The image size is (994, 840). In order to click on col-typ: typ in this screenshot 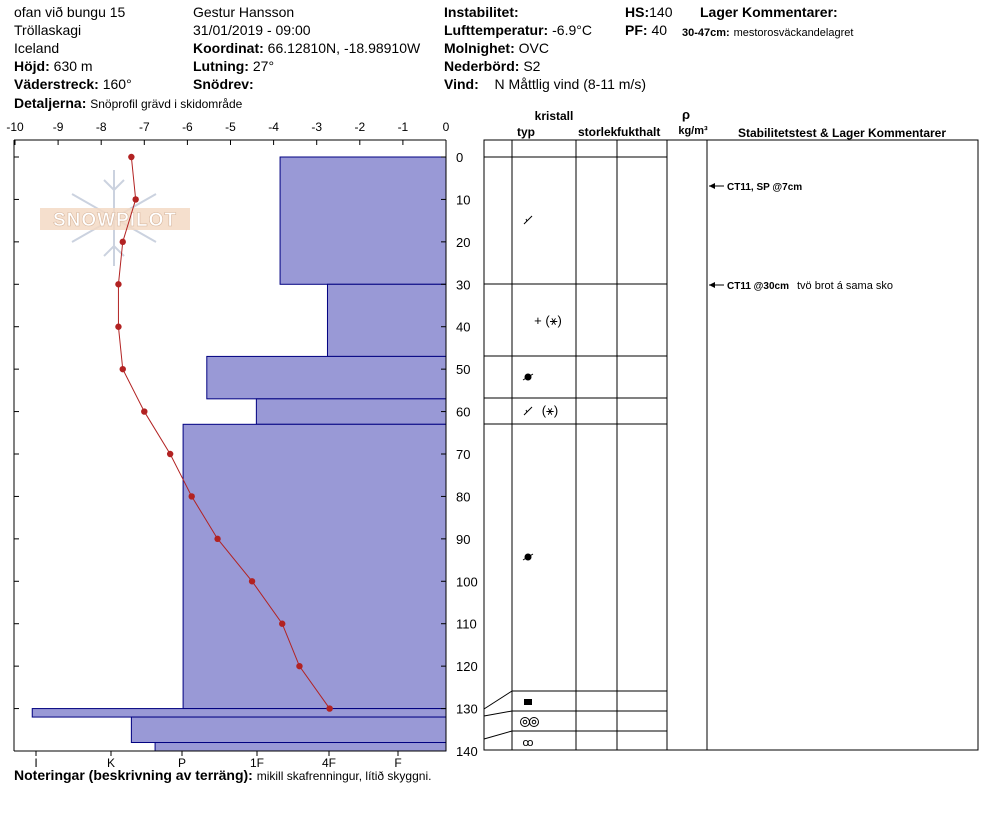, I will do `click(526, 132)`.